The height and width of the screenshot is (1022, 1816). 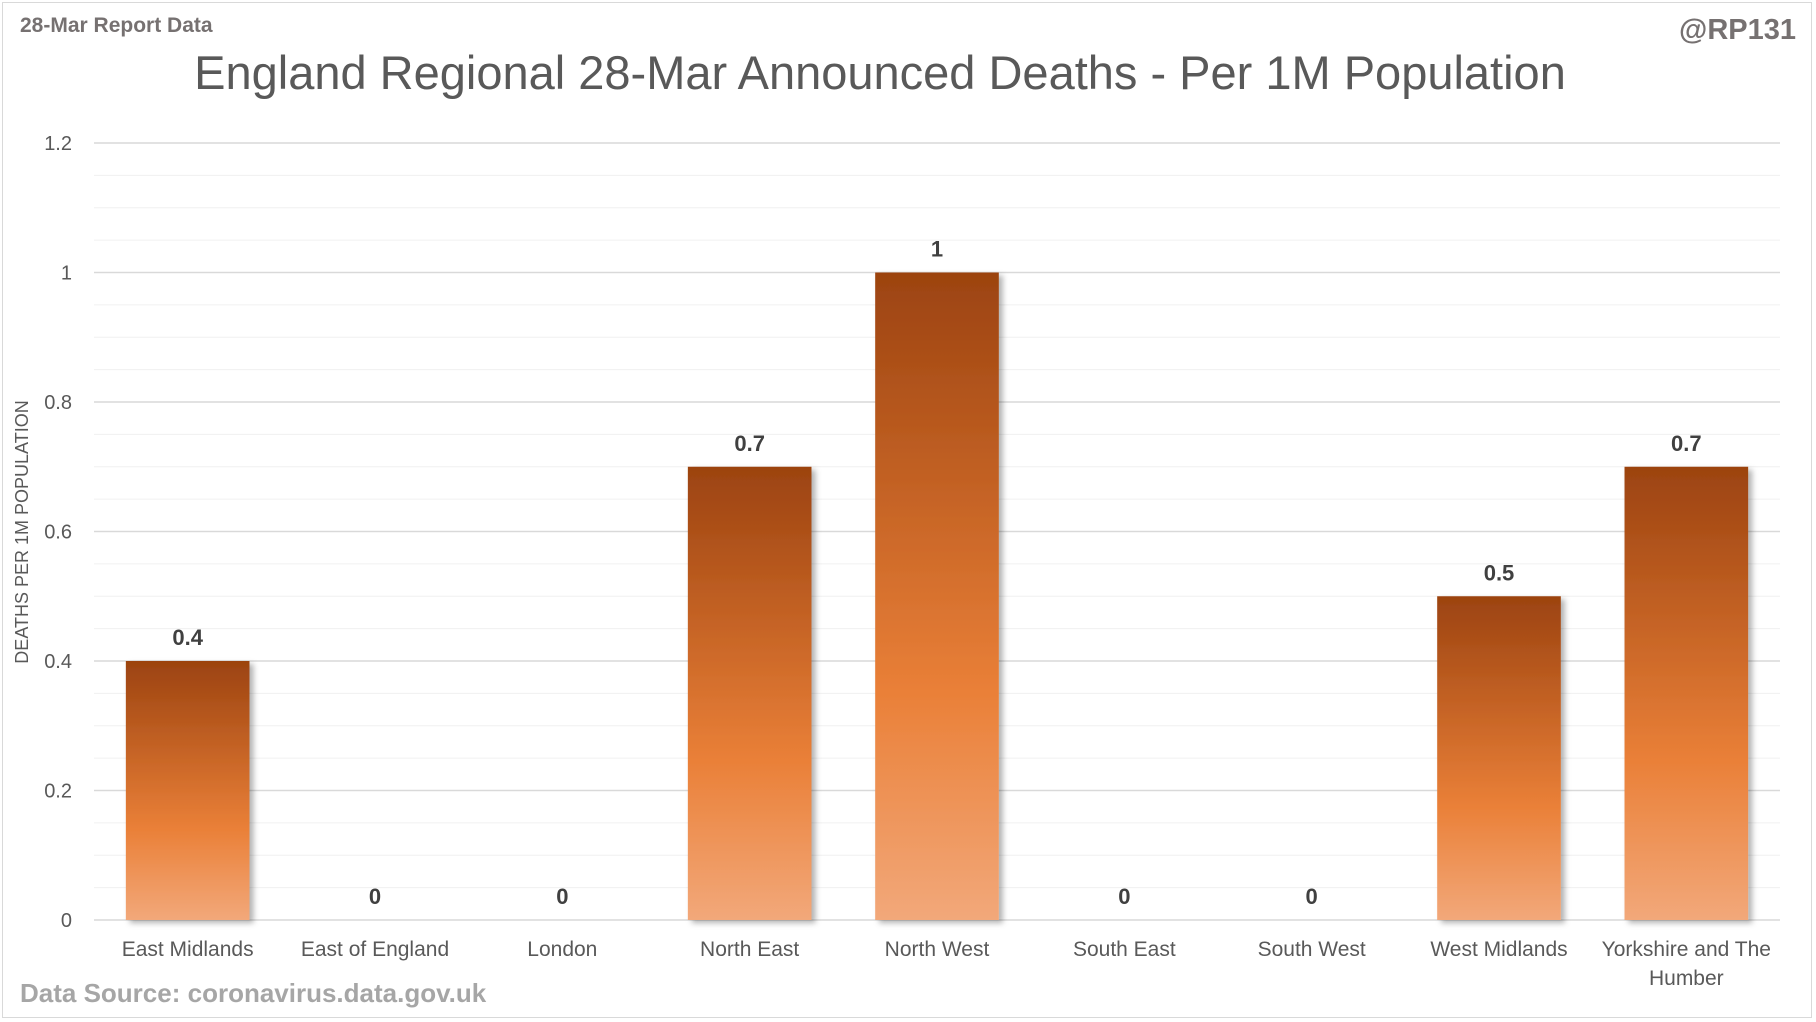 I want to click on y-tick-label: 0, so click(x=66, y=921).